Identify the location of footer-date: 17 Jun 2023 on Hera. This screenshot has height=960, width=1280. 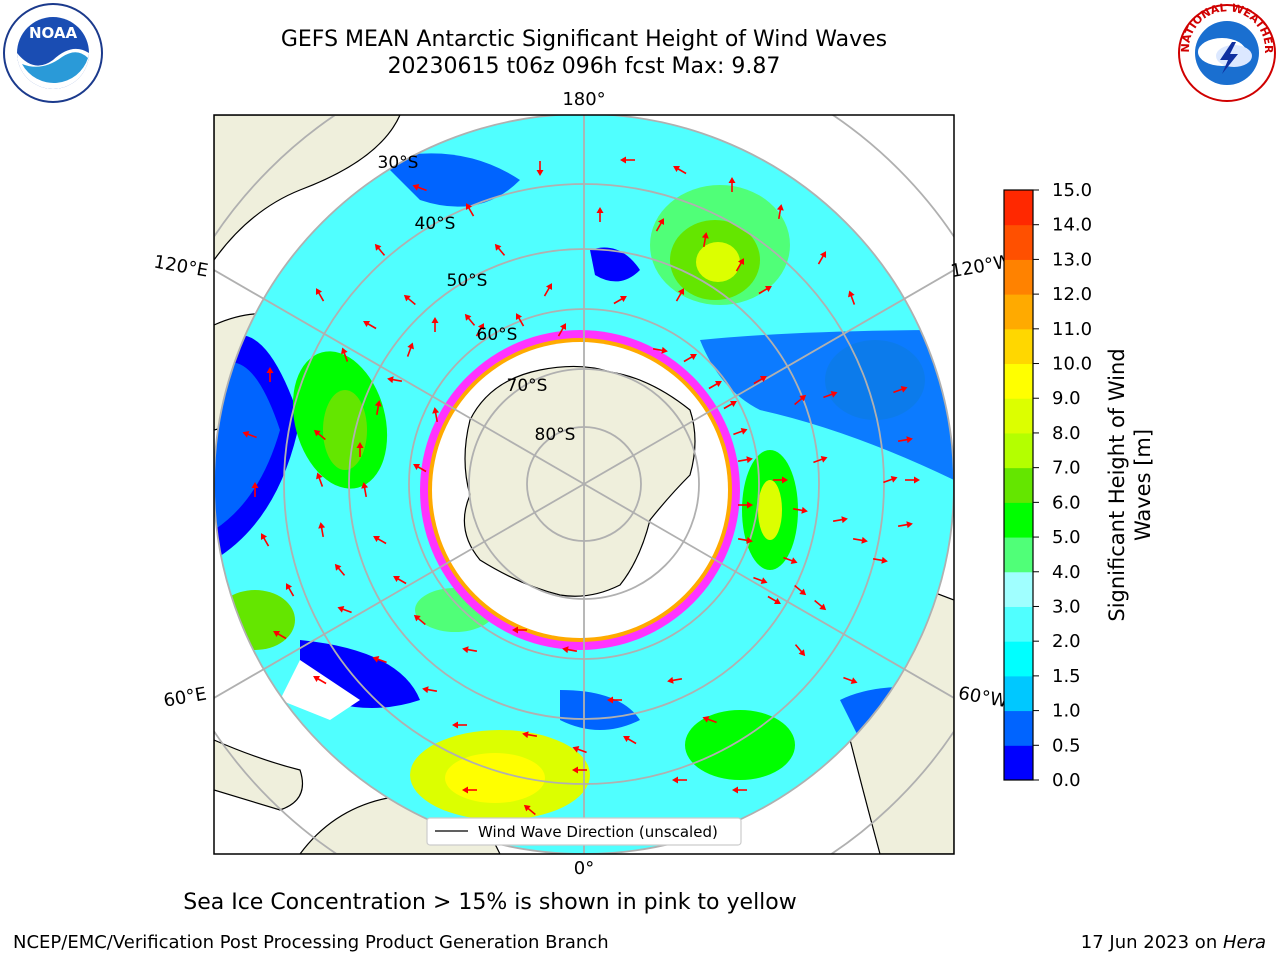
(1173, 942).